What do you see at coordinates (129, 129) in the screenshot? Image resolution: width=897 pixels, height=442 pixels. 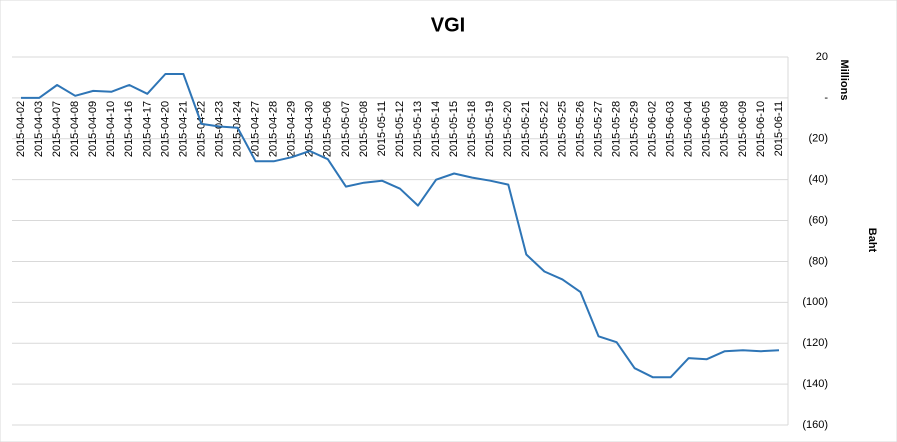 I see `x-tick-label: 2015-04-16` at bounding box center [129, 129].